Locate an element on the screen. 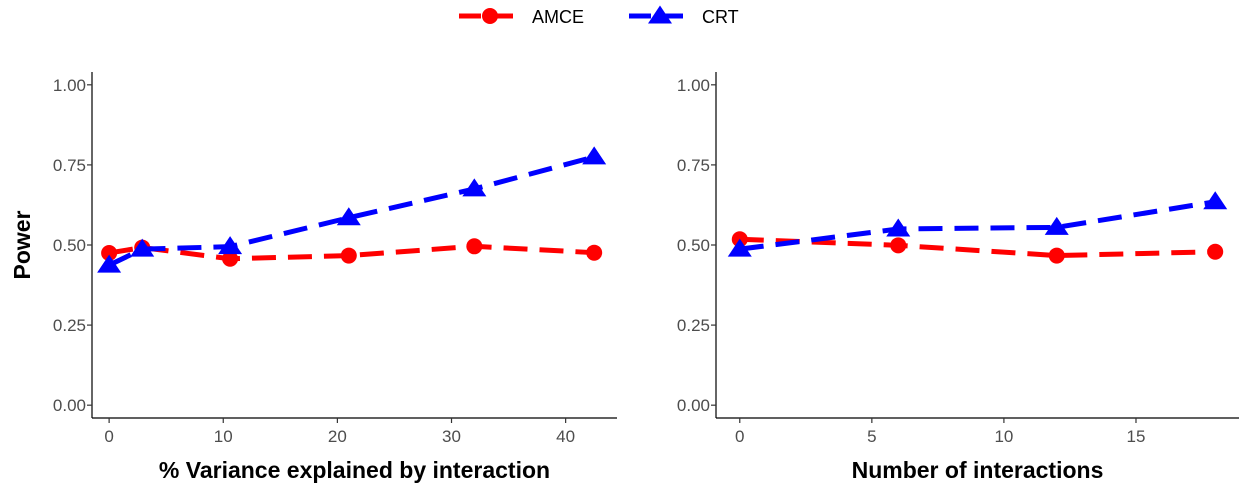 Image resolution: width=1239 pixels, height=487 pixels. x-axis-title: Number of interactions is located at coordinates (978, 470).